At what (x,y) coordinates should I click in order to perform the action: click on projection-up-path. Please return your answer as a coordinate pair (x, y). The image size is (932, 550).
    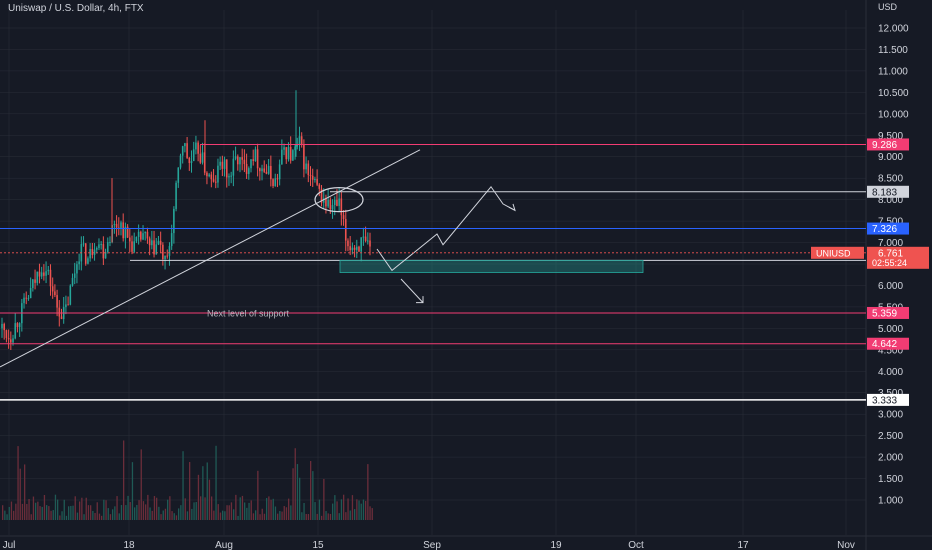
    Looking at the image, I should click on (446, 228).